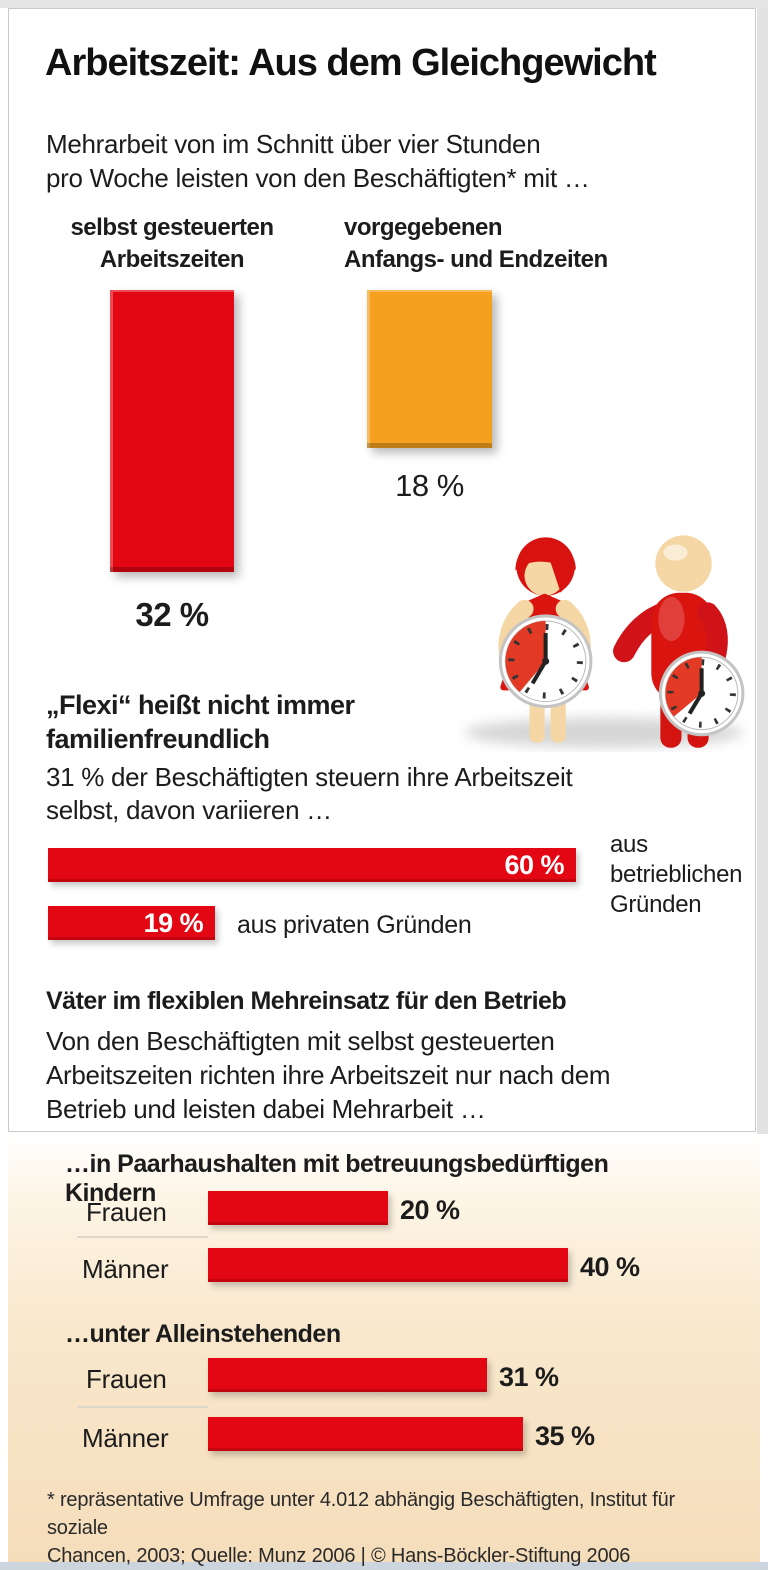 Image resolution: width=768 pixels, height=1570 pixels. What do you see at coordinates (365, 1434) in the screenshot?
I see `group2-bar-maenner` at bounding box center [365, 1434].